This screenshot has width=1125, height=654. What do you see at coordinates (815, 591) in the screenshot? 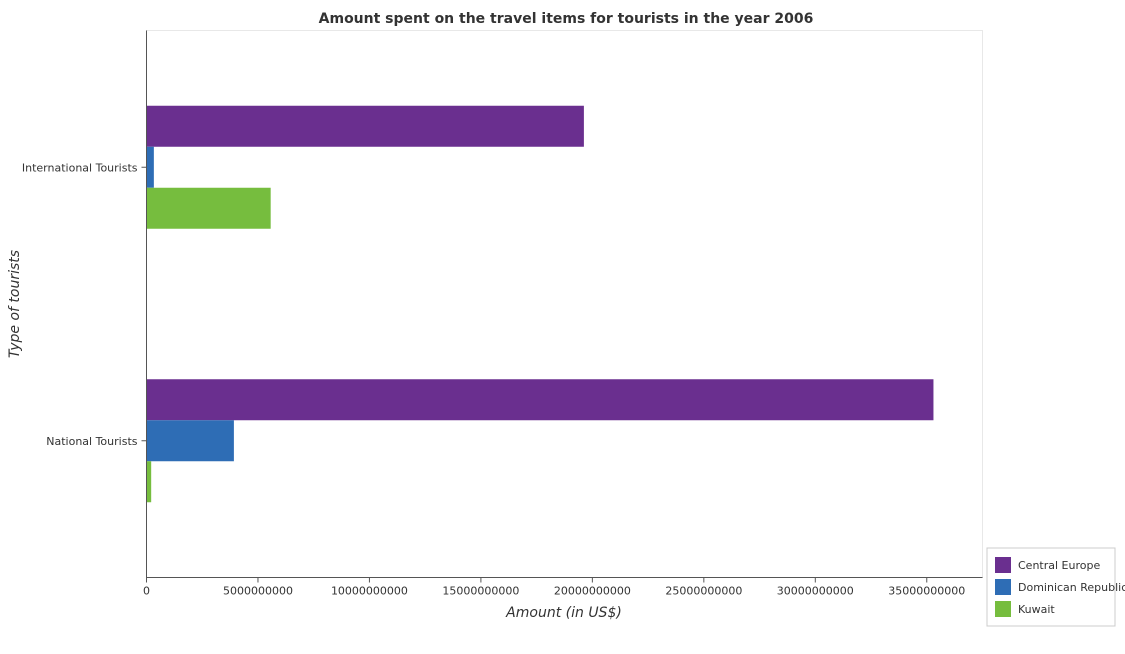
I see `x-tick-label: 30000000000` at bounding box center [815, 591].